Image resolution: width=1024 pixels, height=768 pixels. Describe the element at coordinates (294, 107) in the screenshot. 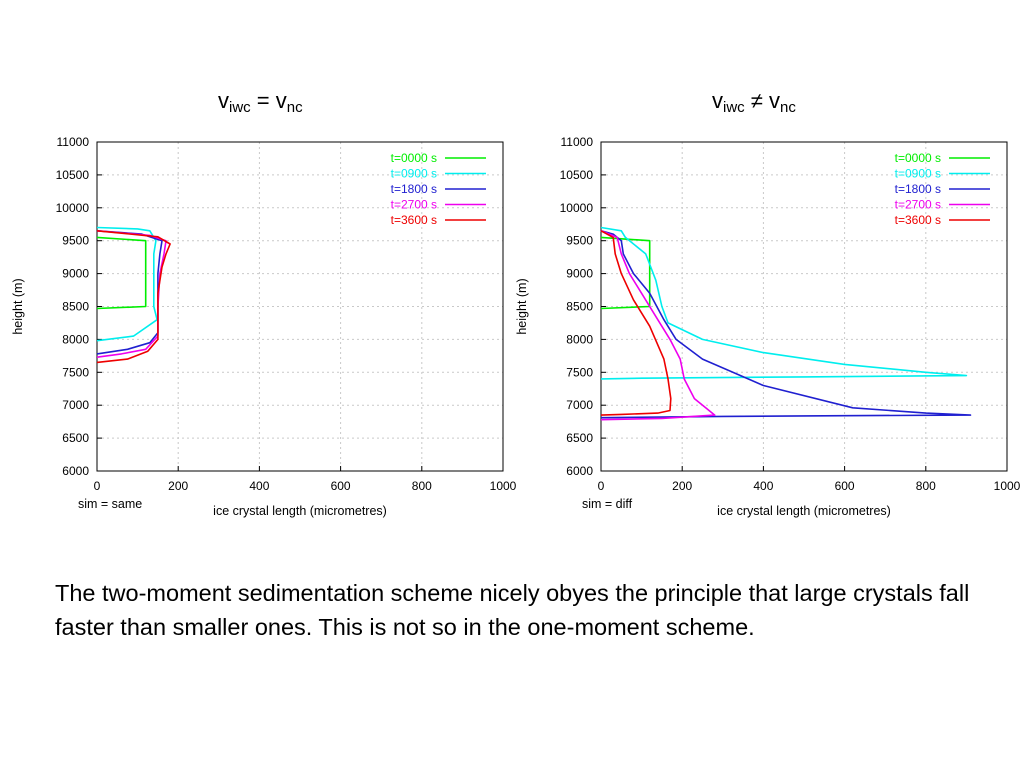

I see `title-left-sub2: nc` at that location.